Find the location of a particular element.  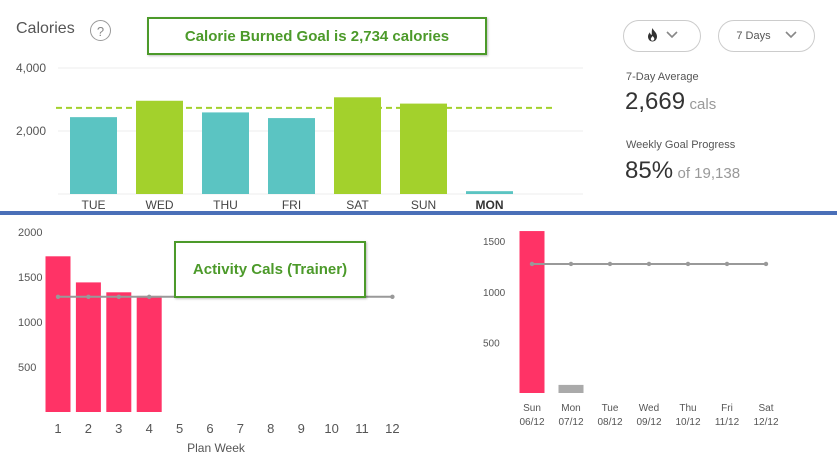

x-tick-label: 1 is located at coordinates (57, 428).